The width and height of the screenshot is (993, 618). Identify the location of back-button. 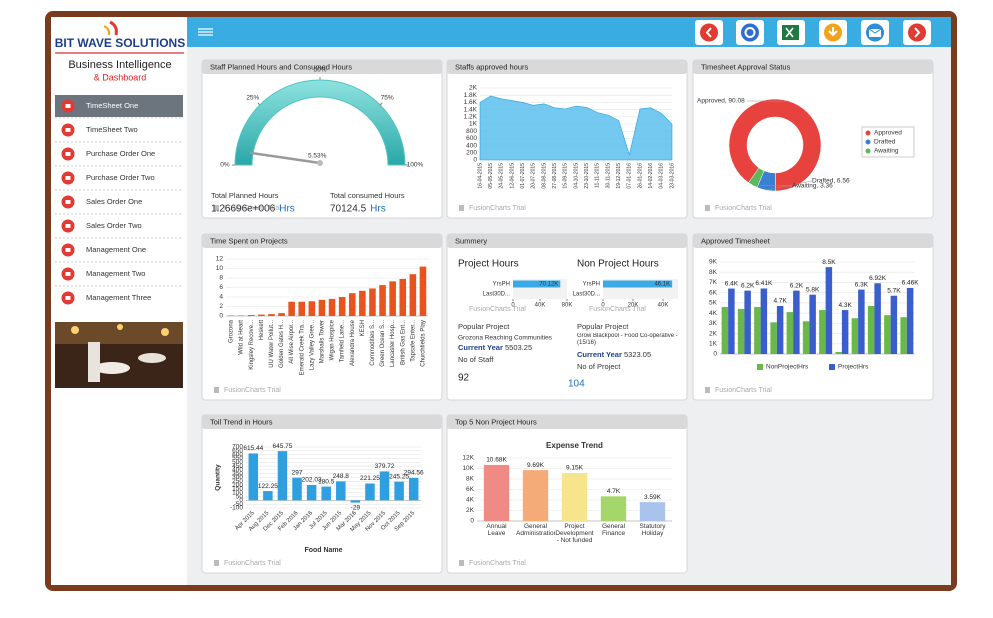
(709, 32).